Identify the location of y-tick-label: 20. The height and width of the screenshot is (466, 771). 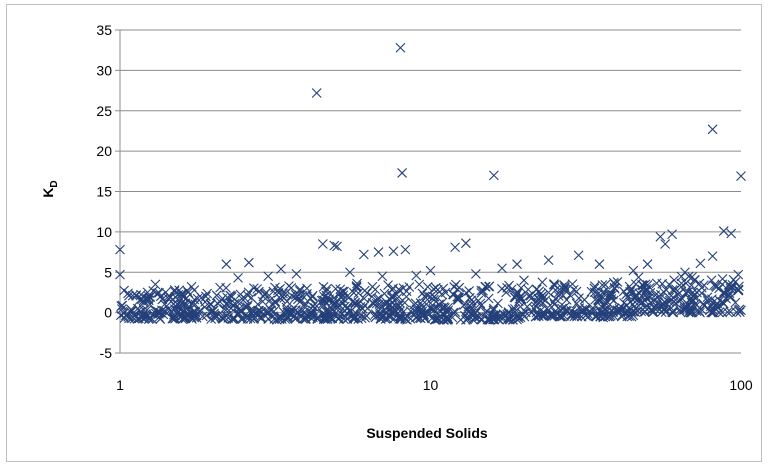
(104, 151).